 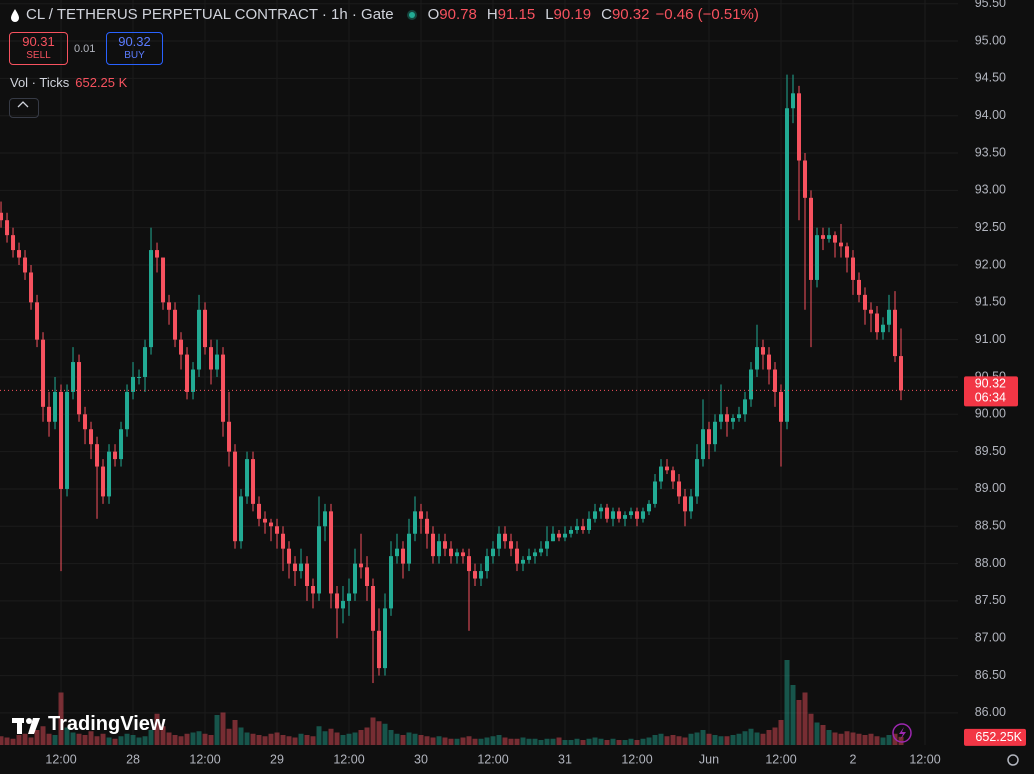 What do you see at coordinates (902, 733) in the screenshot?
I see `alert-icon` at bounding box center [902, 733].